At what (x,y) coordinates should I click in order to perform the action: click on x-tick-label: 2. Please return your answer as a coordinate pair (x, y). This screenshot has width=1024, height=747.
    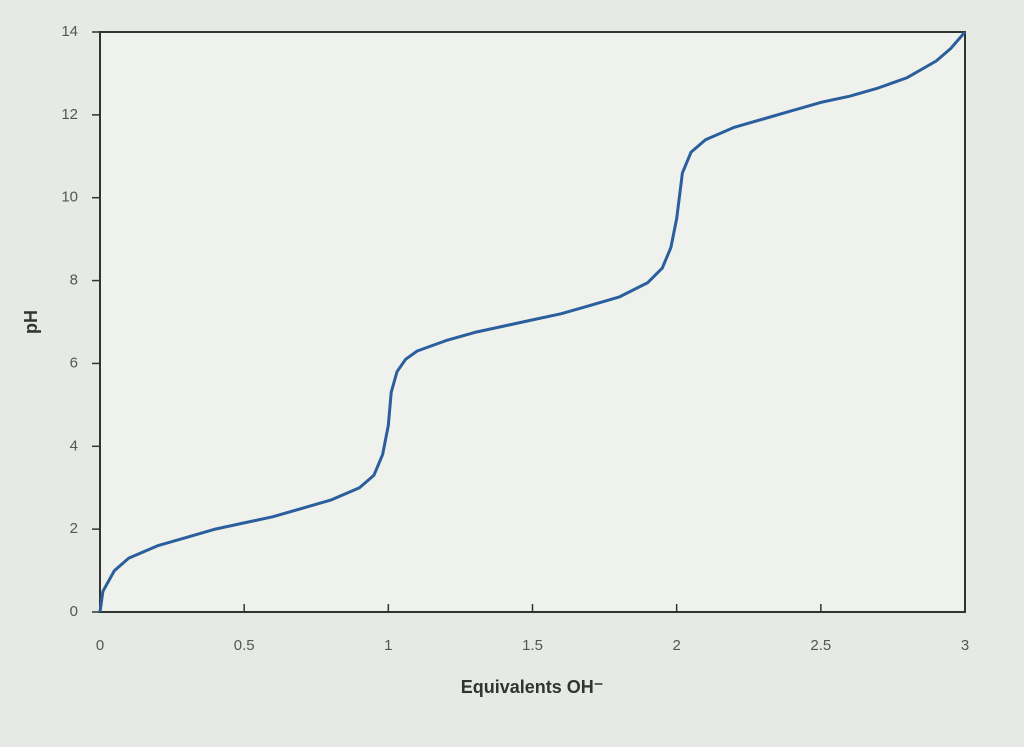
    Looking at the image, I should click on (676, 645).